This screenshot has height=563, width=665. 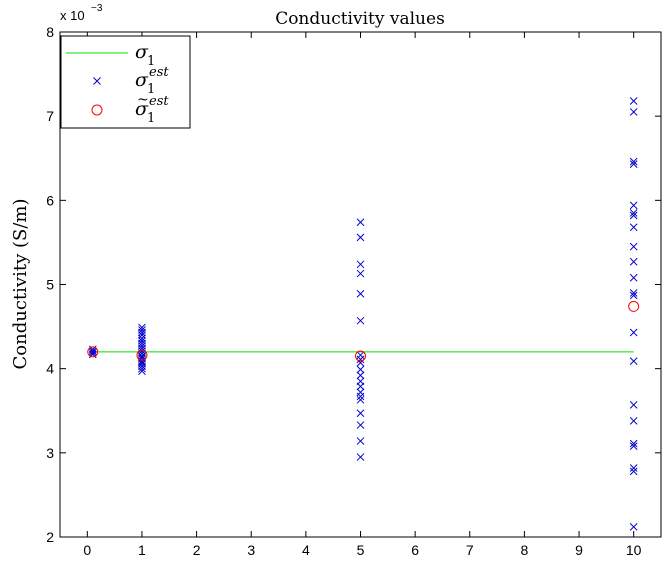 I want to click on y-multiplier: x 10 −3, so click(x=81, y=13).